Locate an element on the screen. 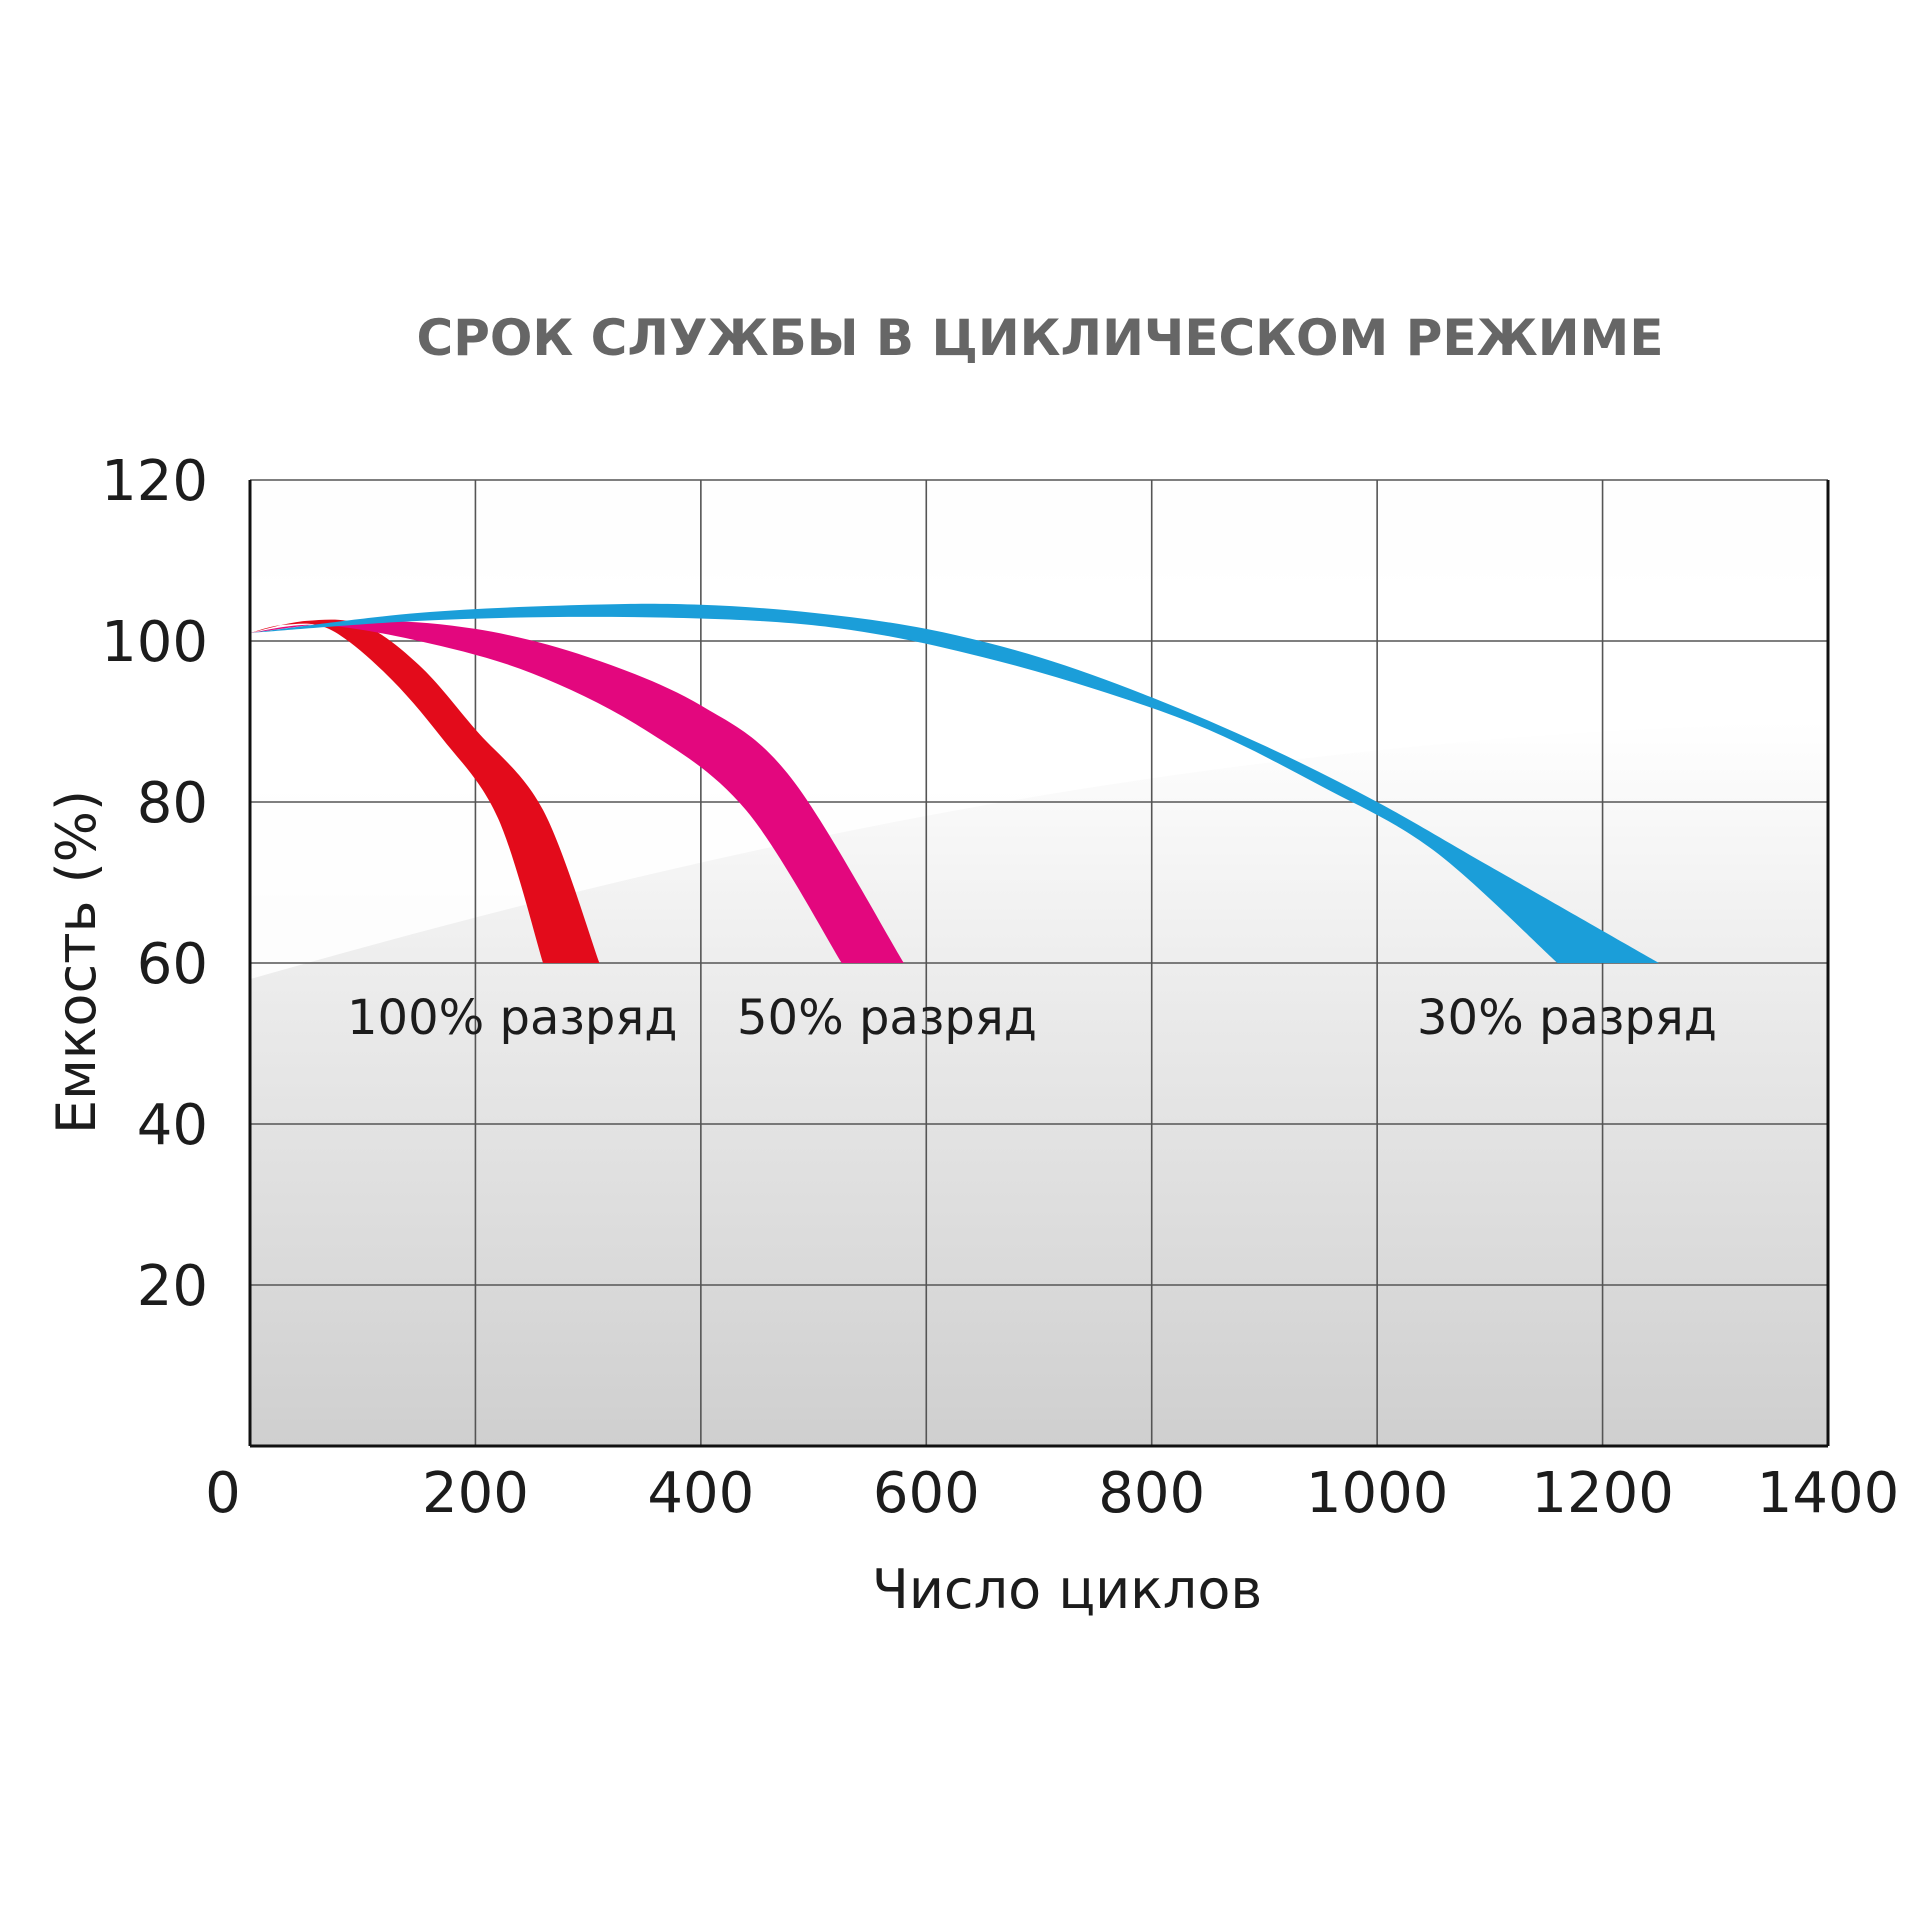 The image size is (1920, 1920). y-axis-label: Емкость (%) is located at coordinates (76, 962).